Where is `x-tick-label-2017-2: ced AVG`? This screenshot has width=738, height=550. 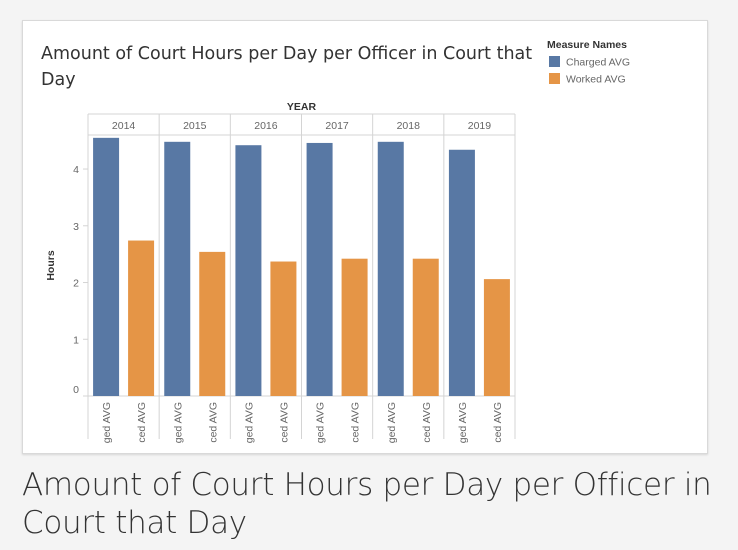 x-tick-label-2017-2: ced AVG is located at coordinates (356, 422).